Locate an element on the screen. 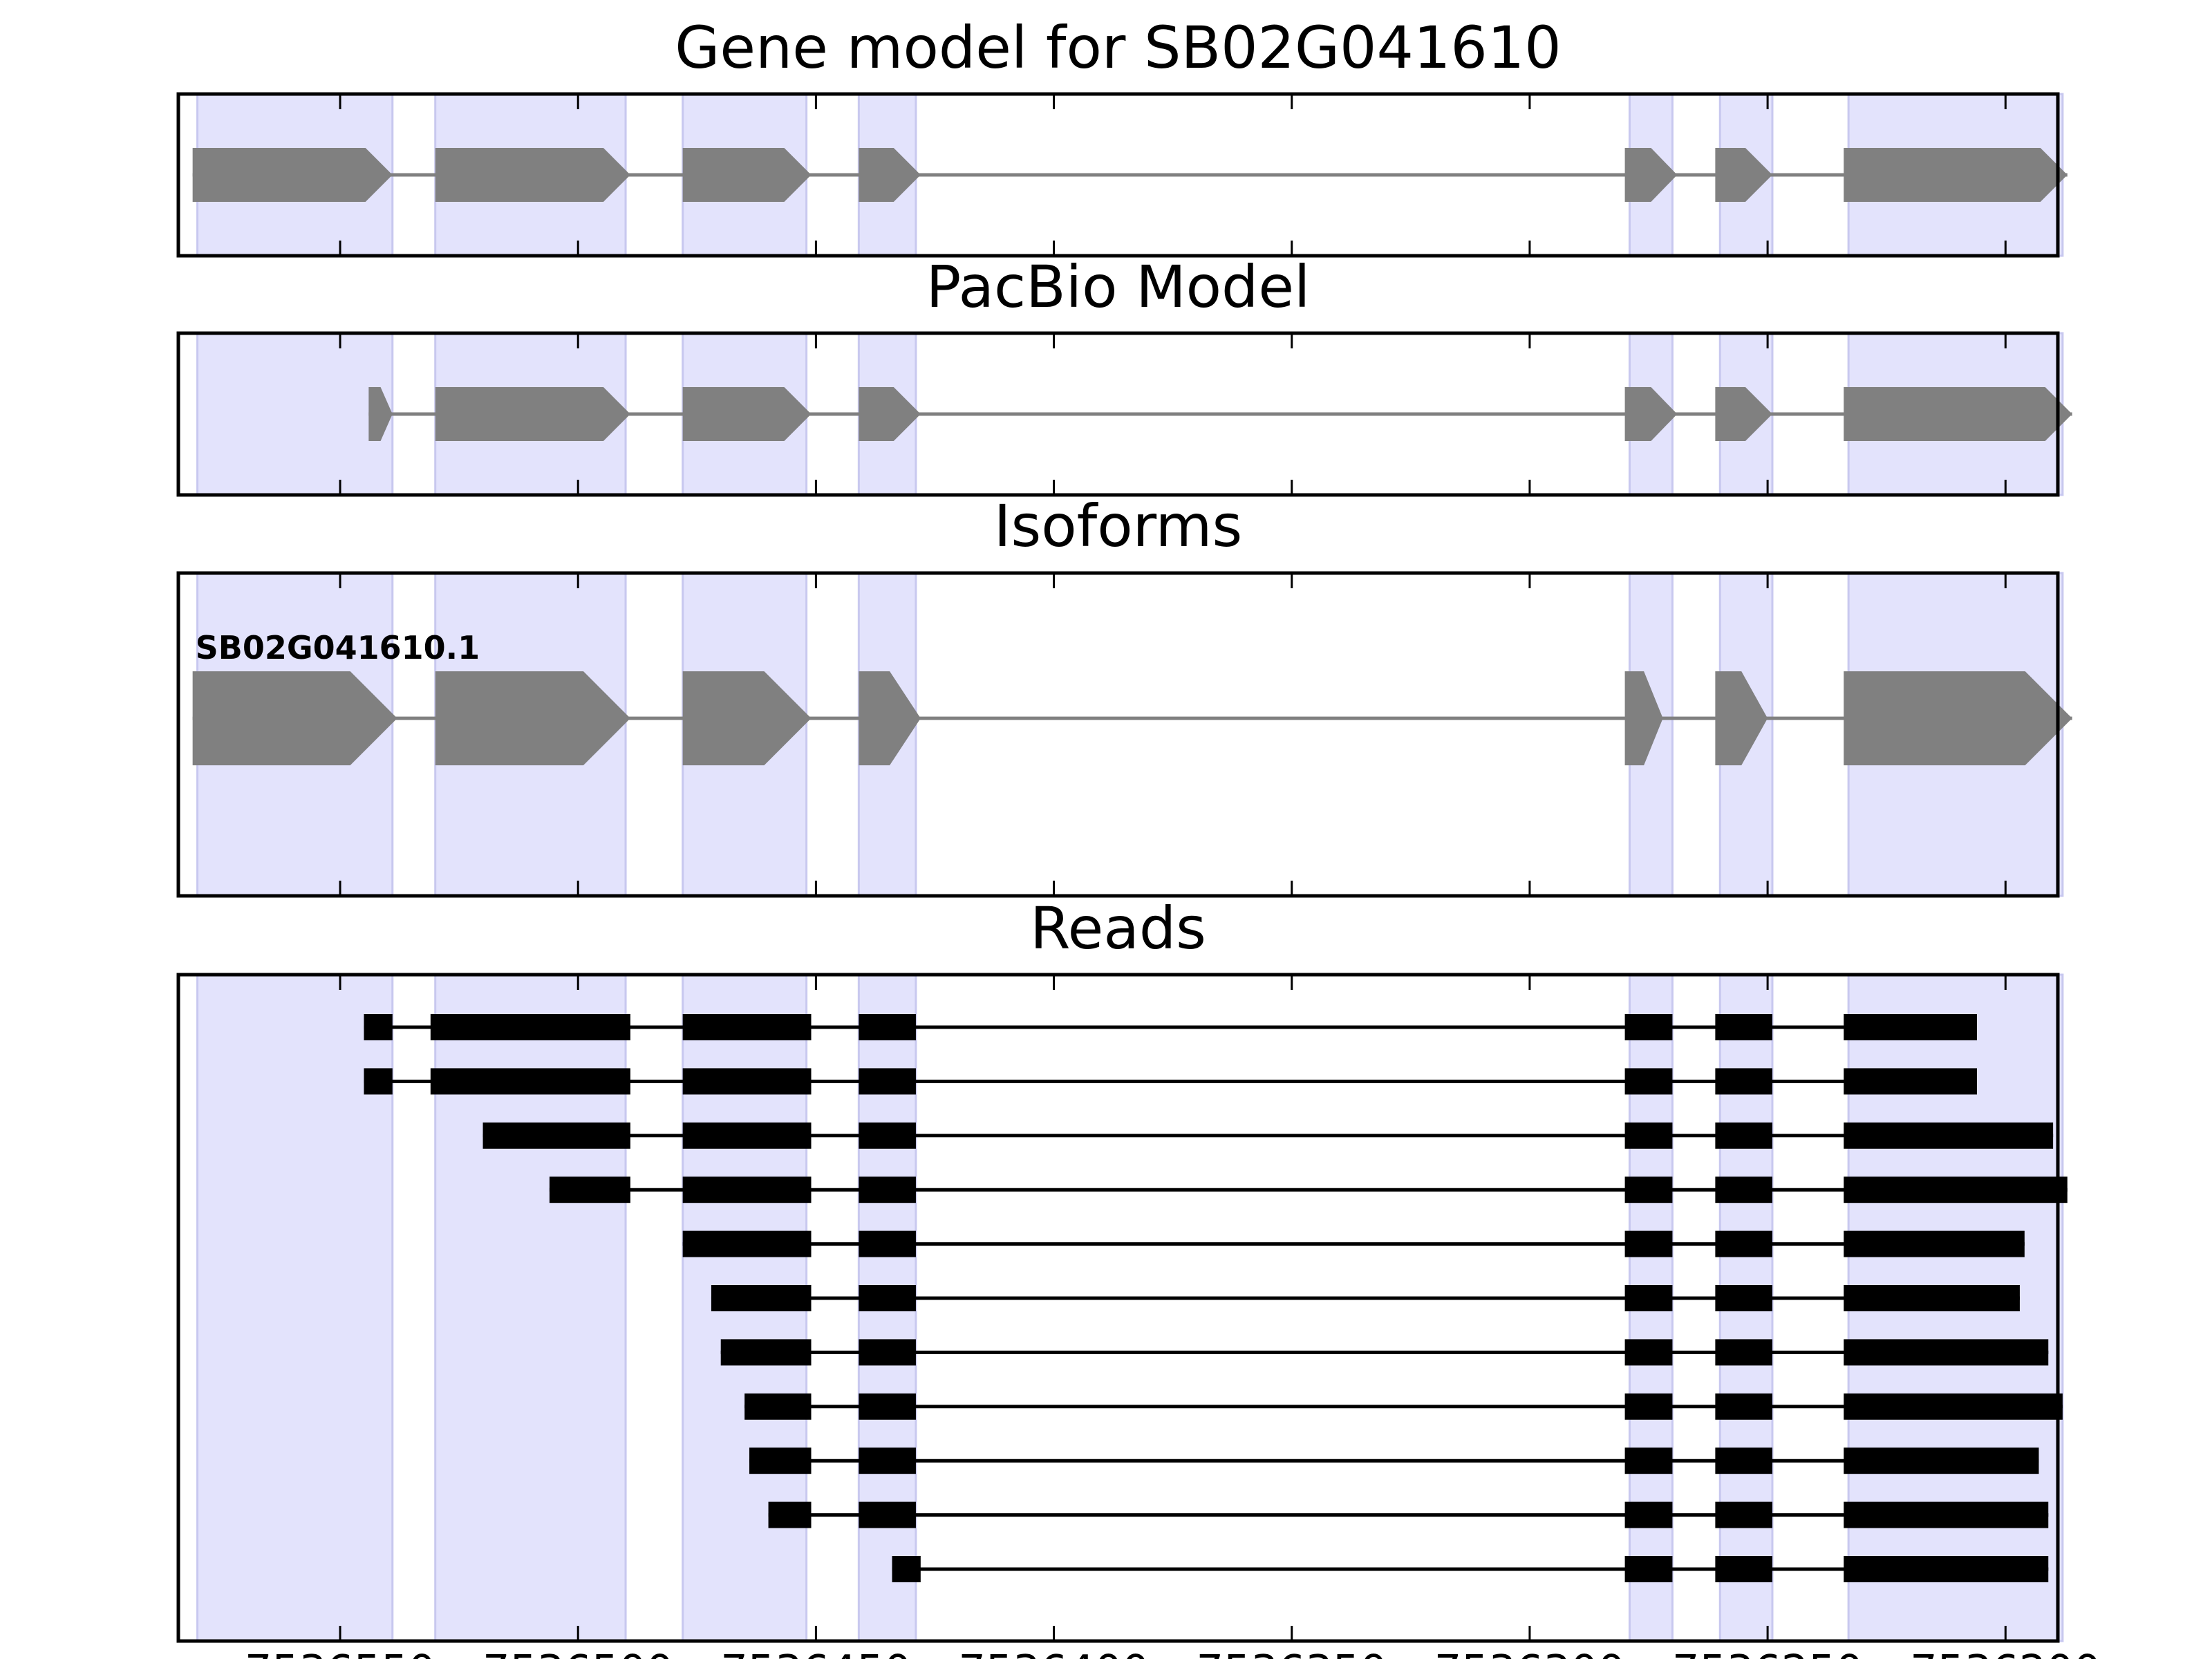 The width and height of the screenshot is (2212, 1659). axis-tick-label: 7536500 is located at coordinates (577, 1652).